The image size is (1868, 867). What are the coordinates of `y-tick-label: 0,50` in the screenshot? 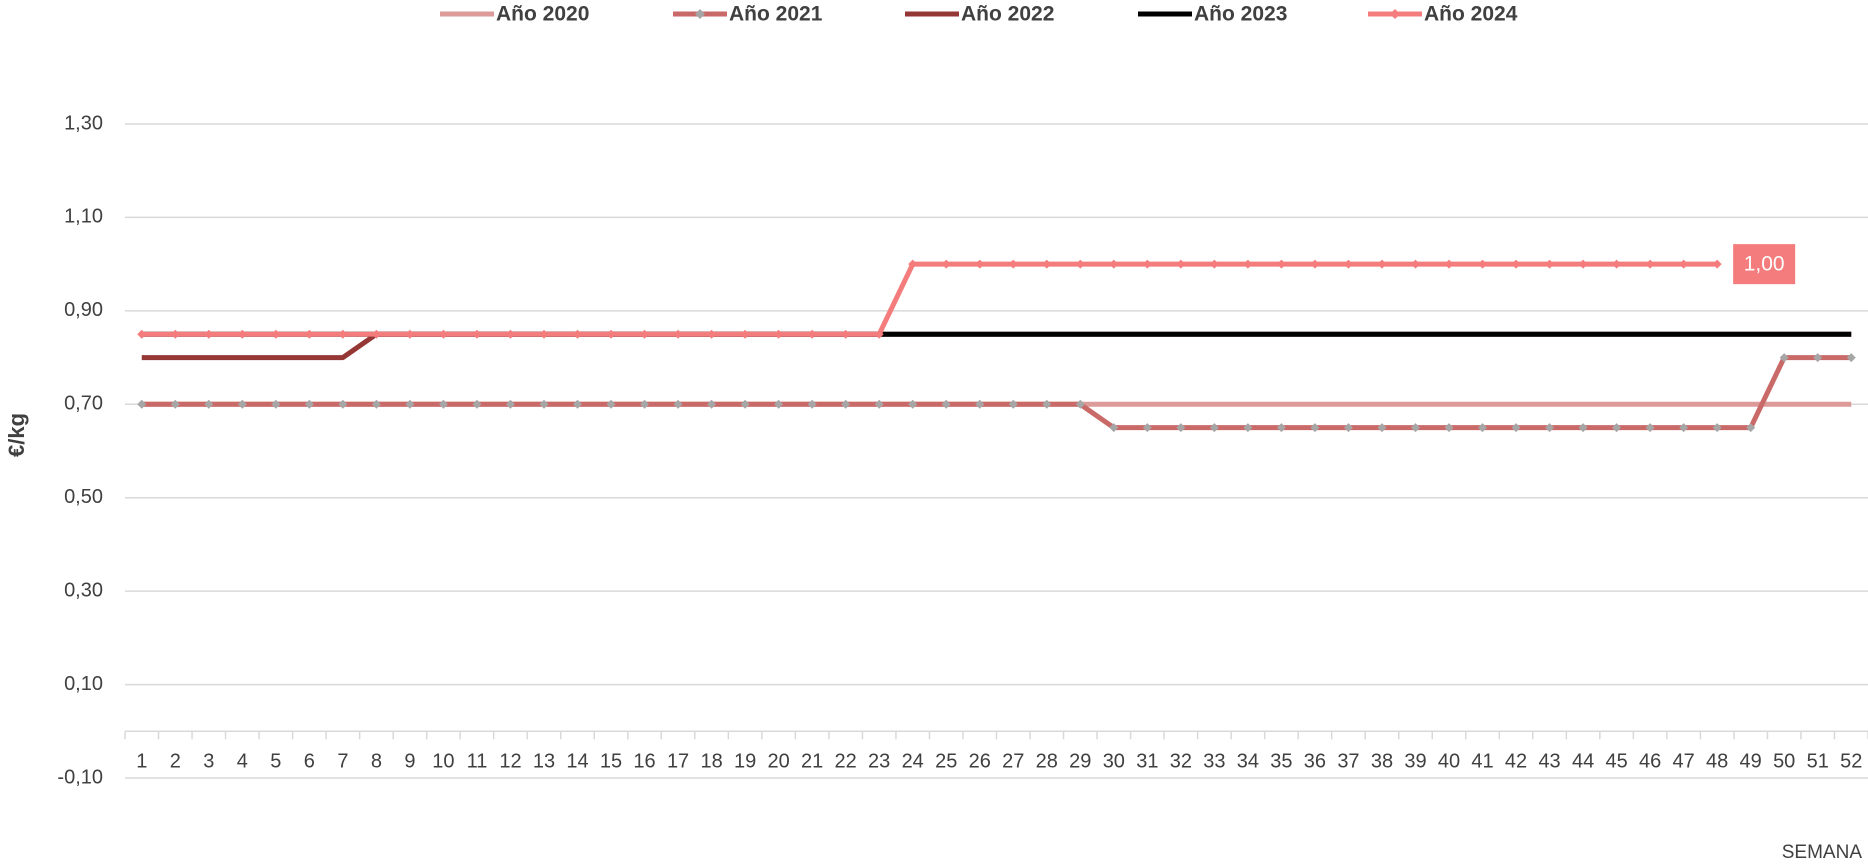 It's located at (83, 497).